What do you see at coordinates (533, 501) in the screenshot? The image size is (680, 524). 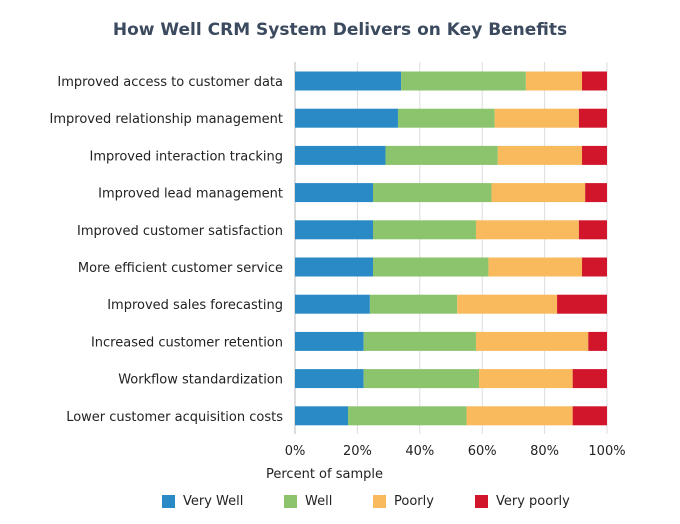 I see `legend-label: Very poorly` at bounding box center [533, 501].